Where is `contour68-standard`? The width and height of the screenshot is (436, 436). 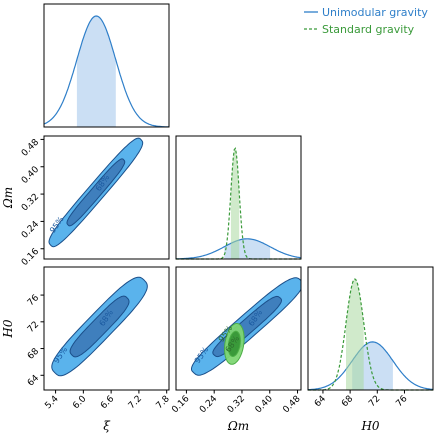
contour68-standard is located at coordinates (234, 343).